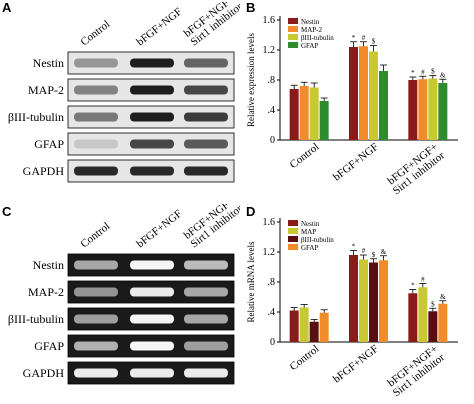 The height and width of the screenshot is (404, 474). I want to click on category-label-line: Control, so click(305, 358).